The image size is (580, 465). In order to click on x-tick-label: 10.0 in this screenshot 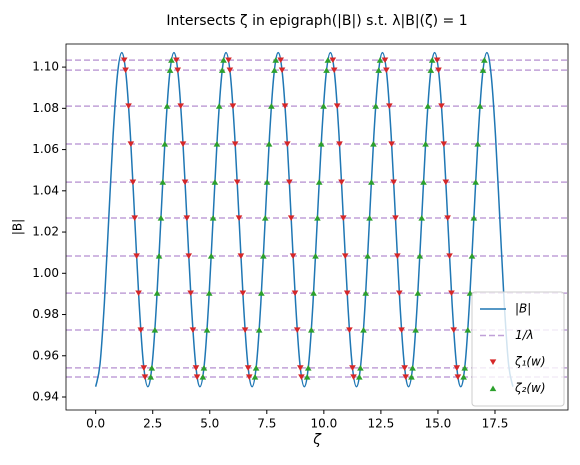, I will do `click(323, 424)`.